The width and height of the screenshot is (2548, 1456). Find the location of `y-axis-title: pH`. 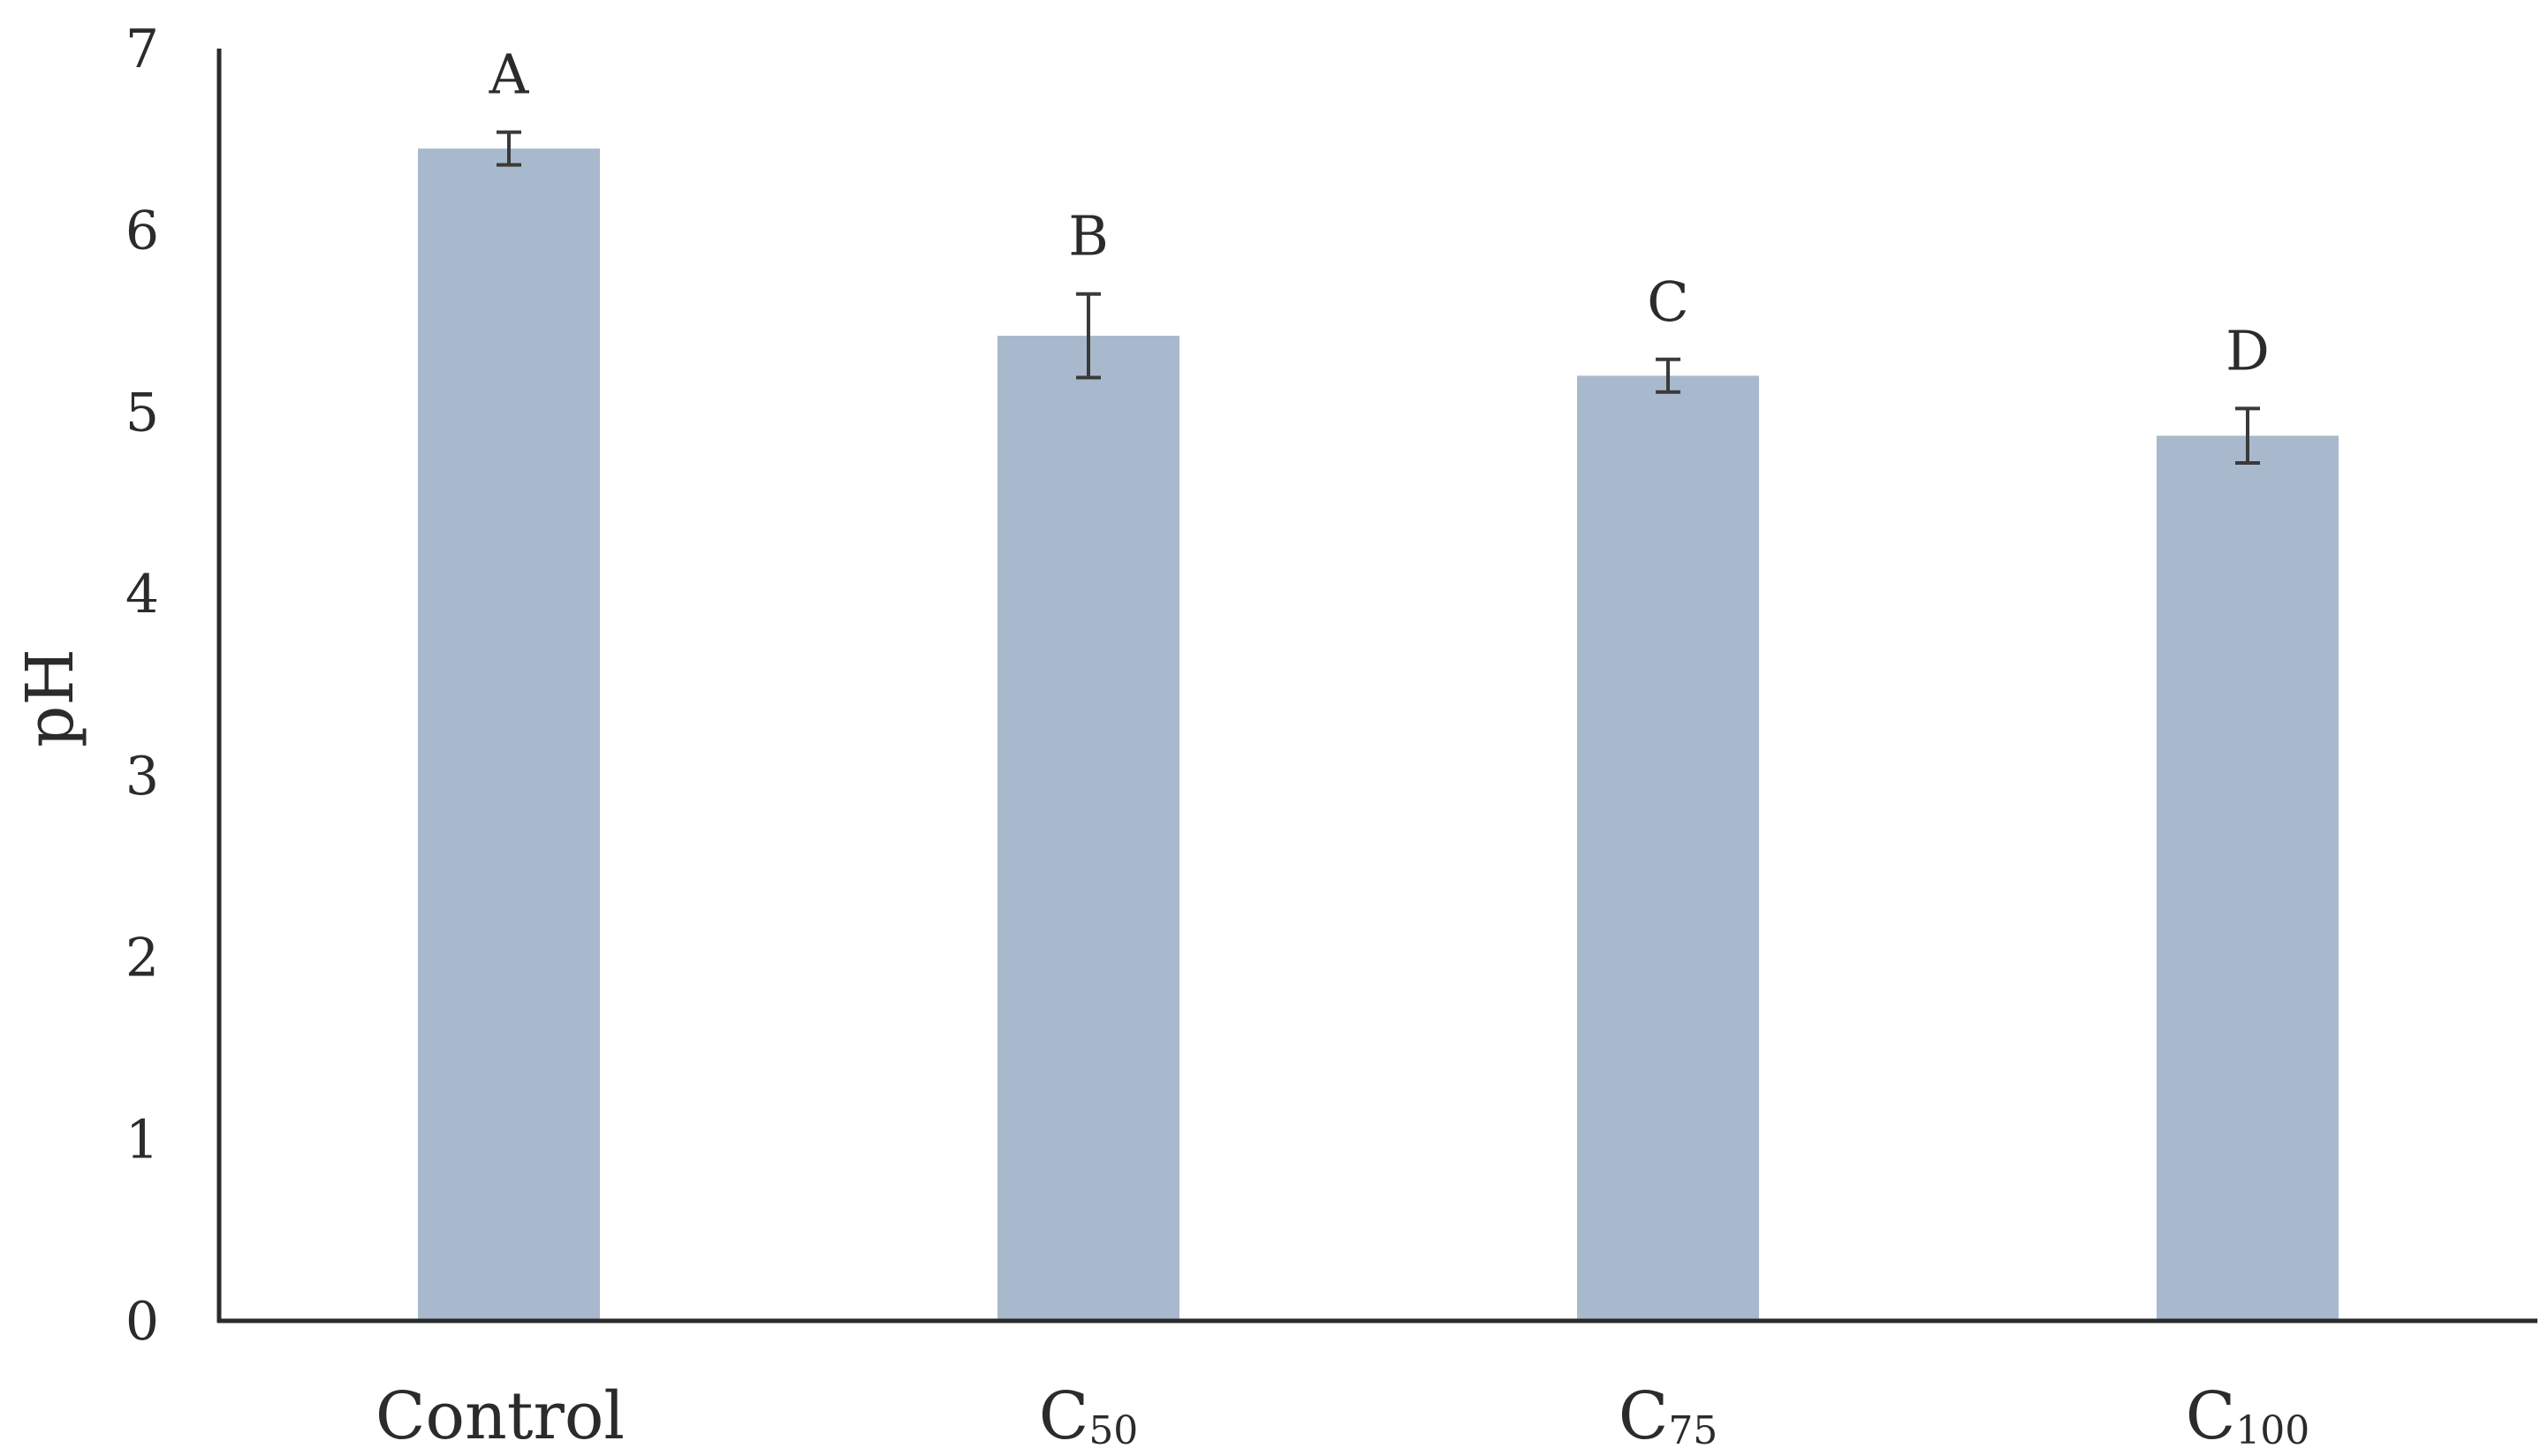

y-axis-title: pH is located at coordinates (50, 697).